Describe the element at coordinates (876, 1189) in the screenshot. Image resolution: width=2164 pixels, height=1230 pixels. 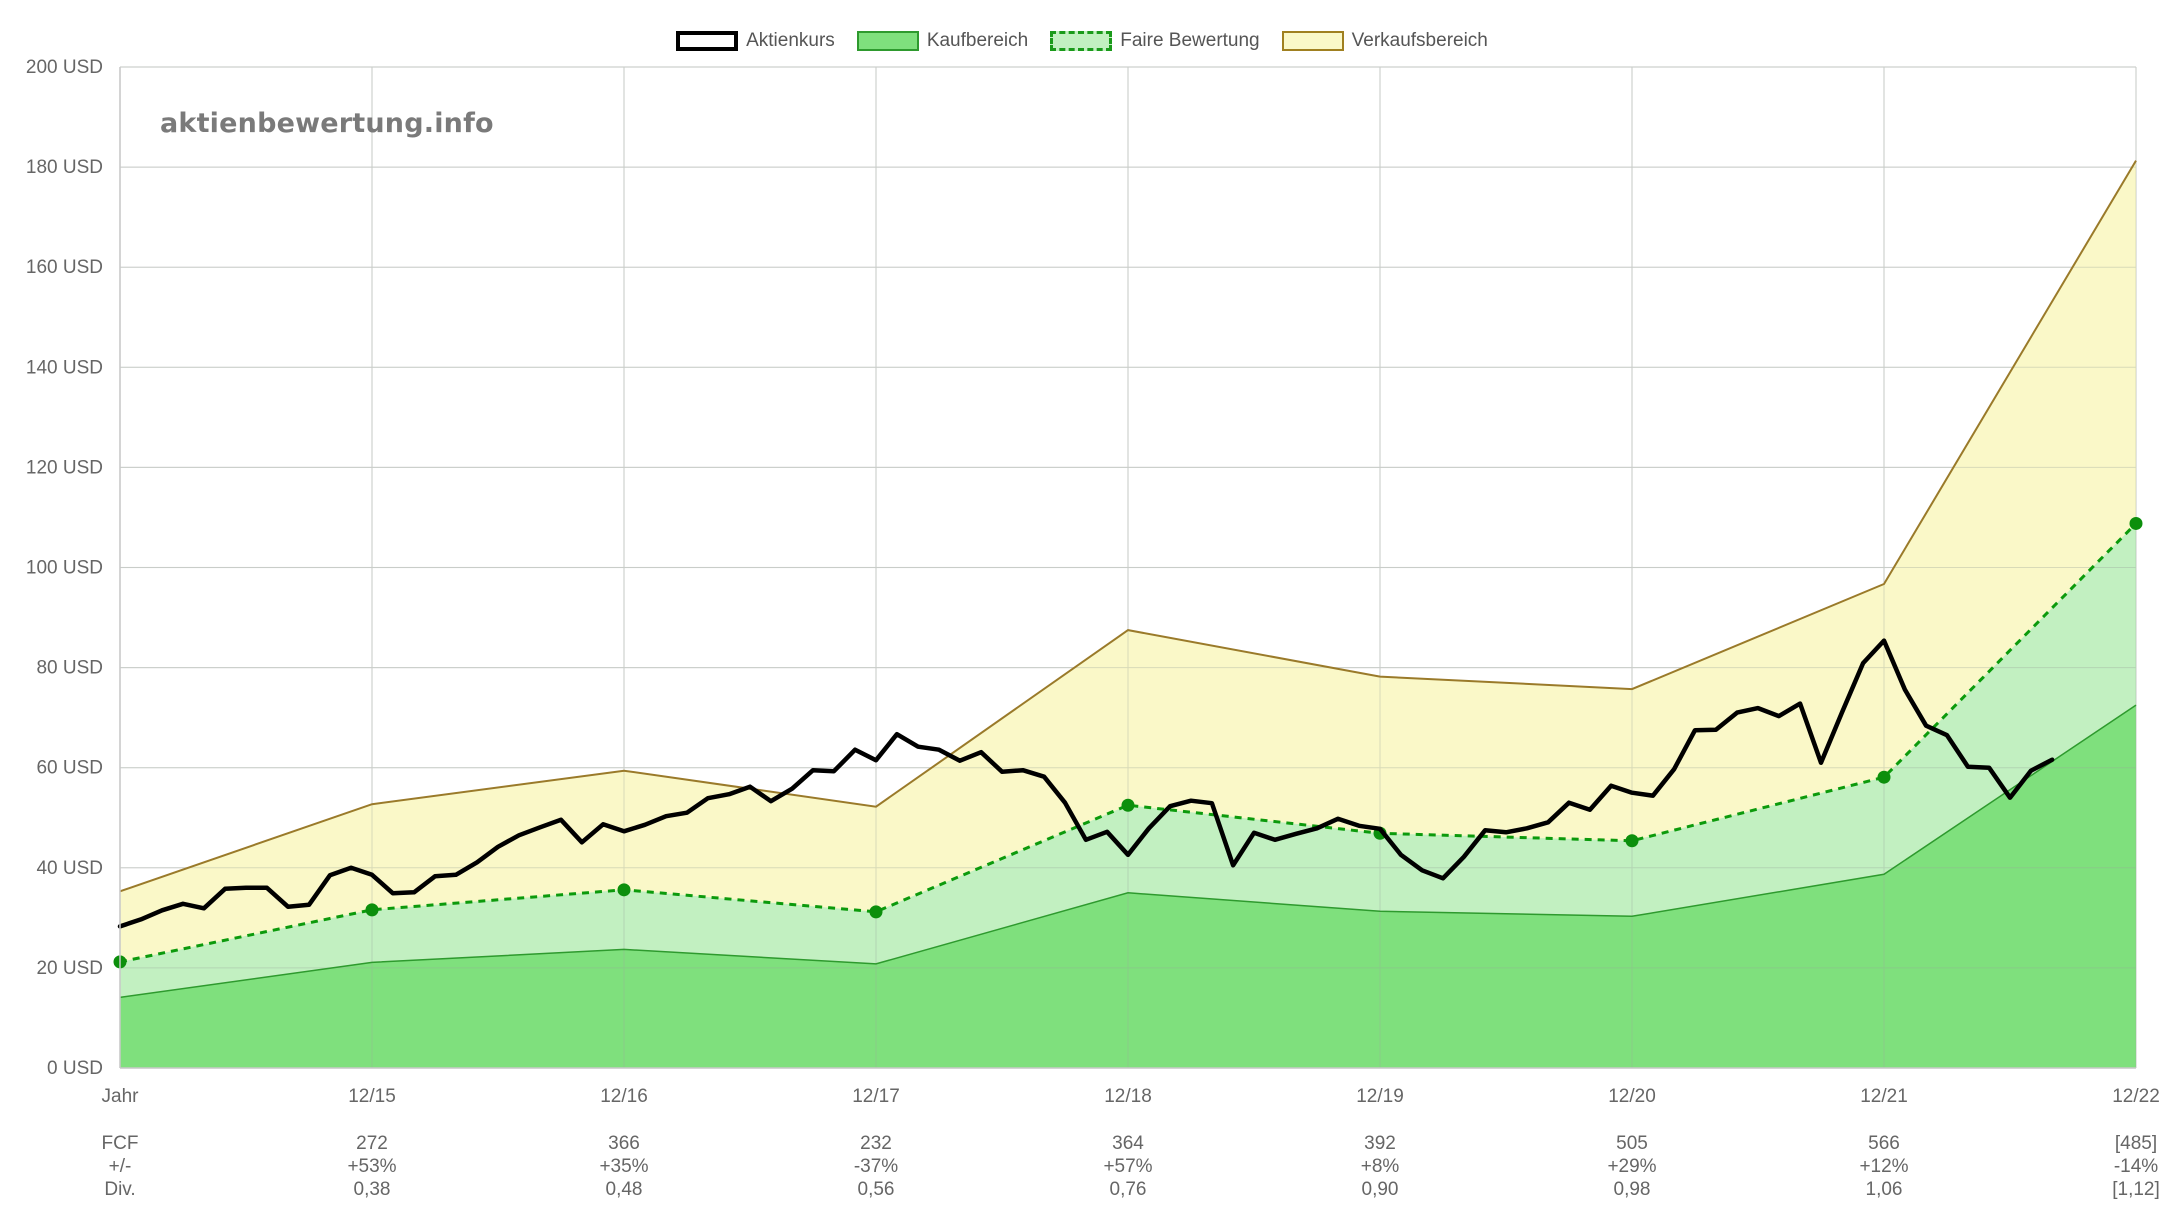
I see `table-cell: 0,56` at that location.